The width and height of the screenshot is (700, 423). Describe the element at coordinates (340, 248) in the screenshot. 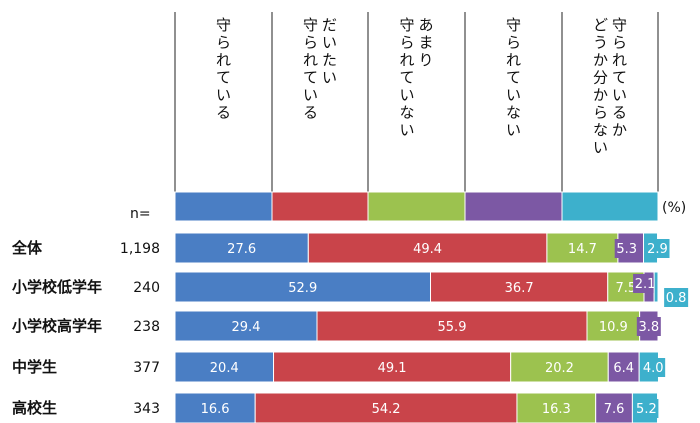

I see `bar-row: 全体 1,198 27.6 49.4 14.7 5.3 2.9` at that location.